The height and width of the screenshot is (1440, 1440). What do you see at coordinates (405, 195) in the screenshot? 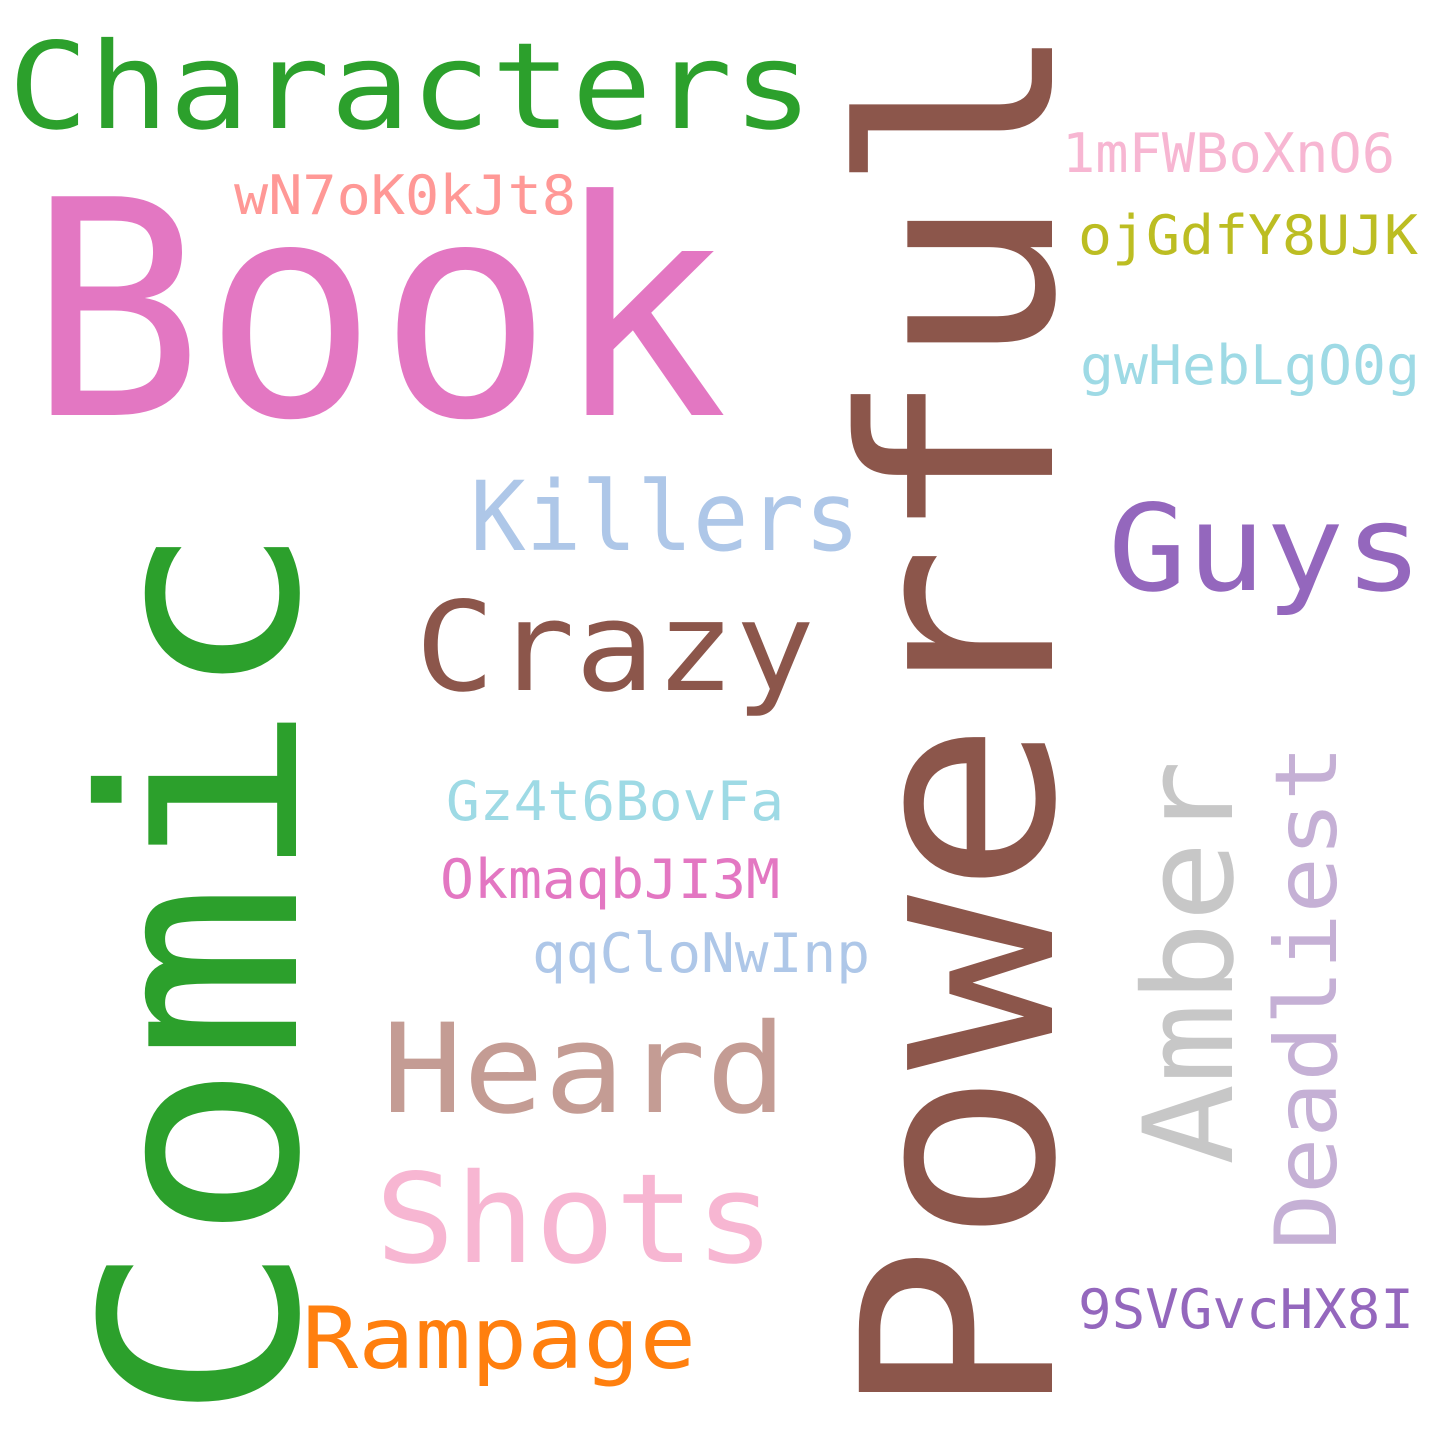
I see `word-wn7ok0kjt8: wN7oK0kJt8` at bounding box center [405, 195].